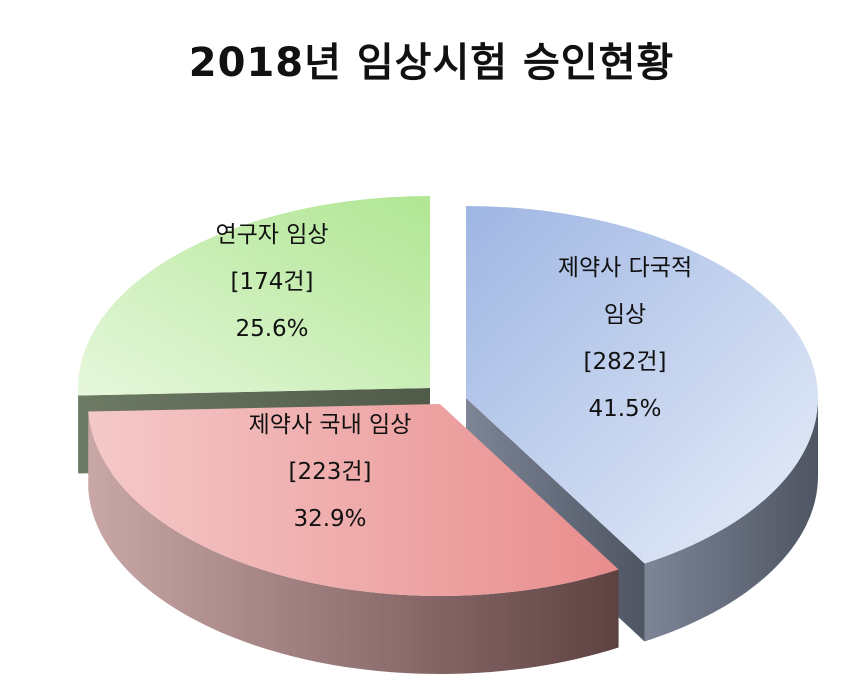 Image resolution: width=863 pixels, height=679 pixels. Describe the element at coordinates (624, 409) in the screenshot. I see `slice-percent-label: 41.5%` at that location.